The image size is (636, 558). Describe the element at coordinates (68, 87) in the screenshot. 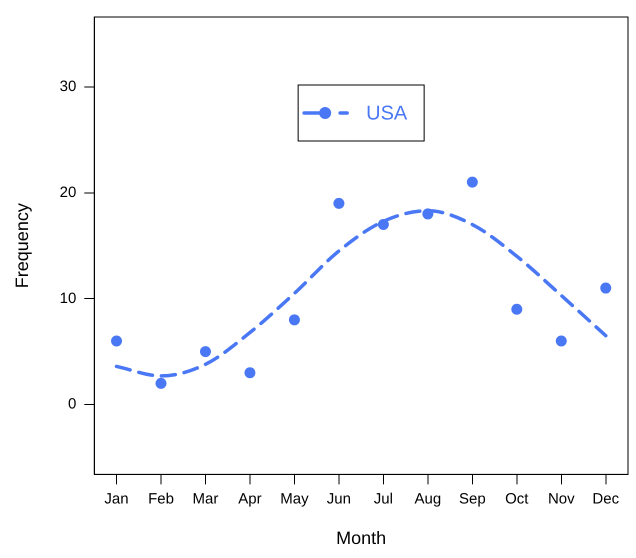

I see `y-tick-label: 30` at that location.